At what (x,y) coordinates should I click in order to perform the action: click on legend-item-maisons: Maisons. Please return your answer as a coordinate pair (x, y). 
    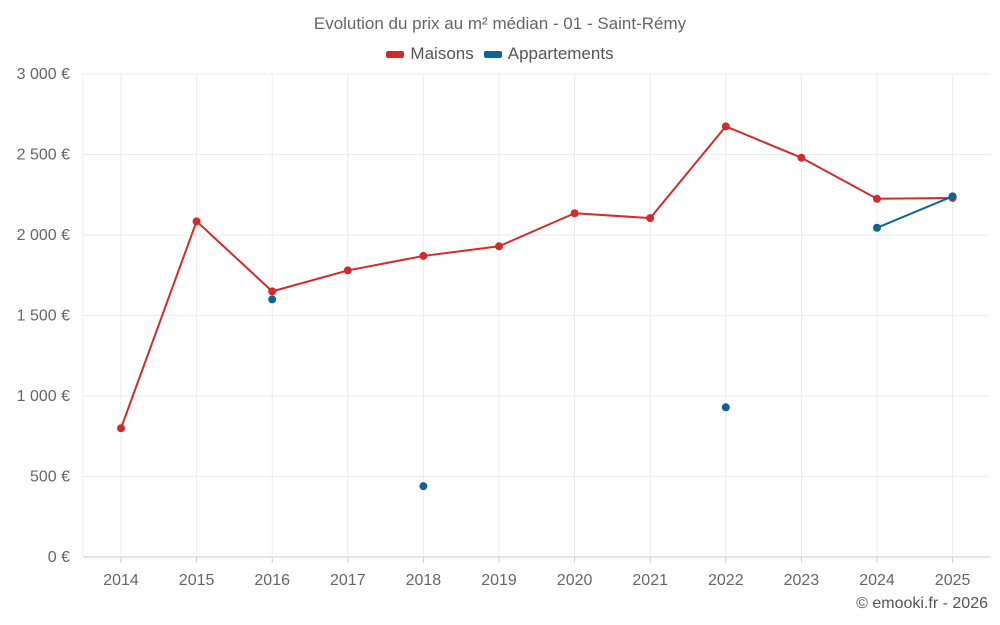
    Looking at the image, I should click on (430, 54).